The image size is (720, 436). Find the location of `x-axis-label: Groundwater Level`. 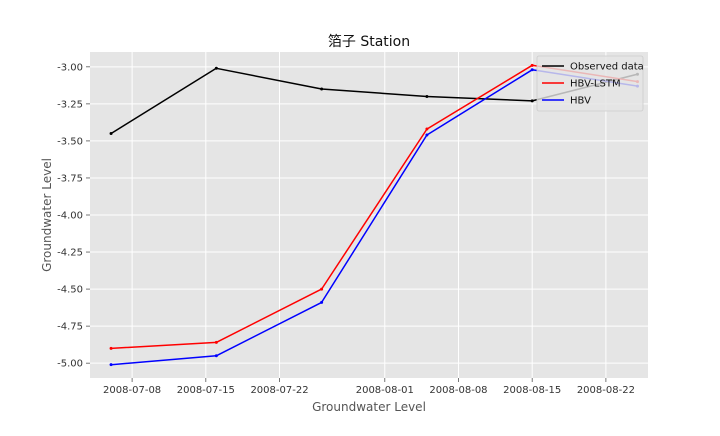

x-axis-label: Groundwater Level is located at coordinates (369, 407).